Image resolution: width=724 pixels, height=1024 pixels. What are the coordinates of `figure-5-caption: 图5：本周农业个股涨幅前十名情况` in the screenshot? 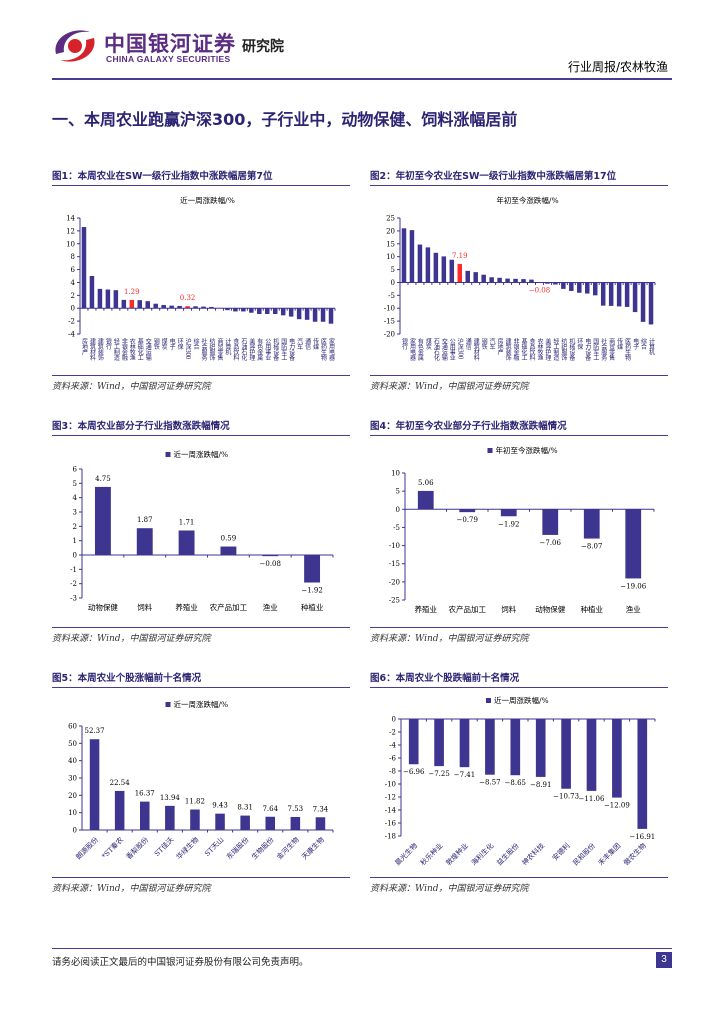 It's located at (201, 679).